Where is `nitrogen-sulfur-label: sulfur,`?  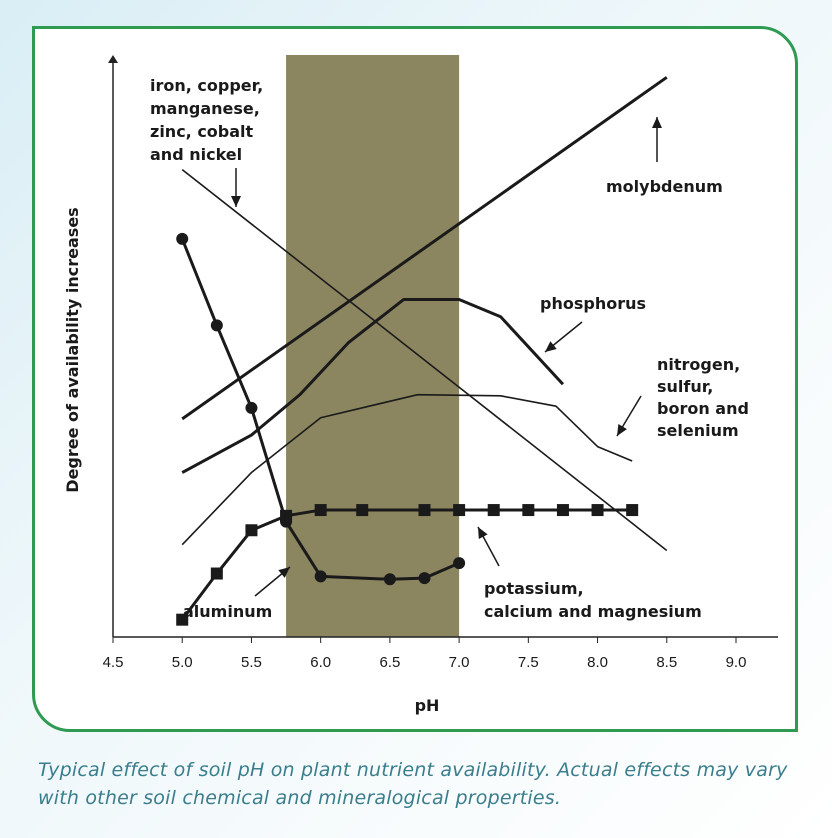
nitrogen-sulfur-label: sulfur, is located at coordinates (685, 386).